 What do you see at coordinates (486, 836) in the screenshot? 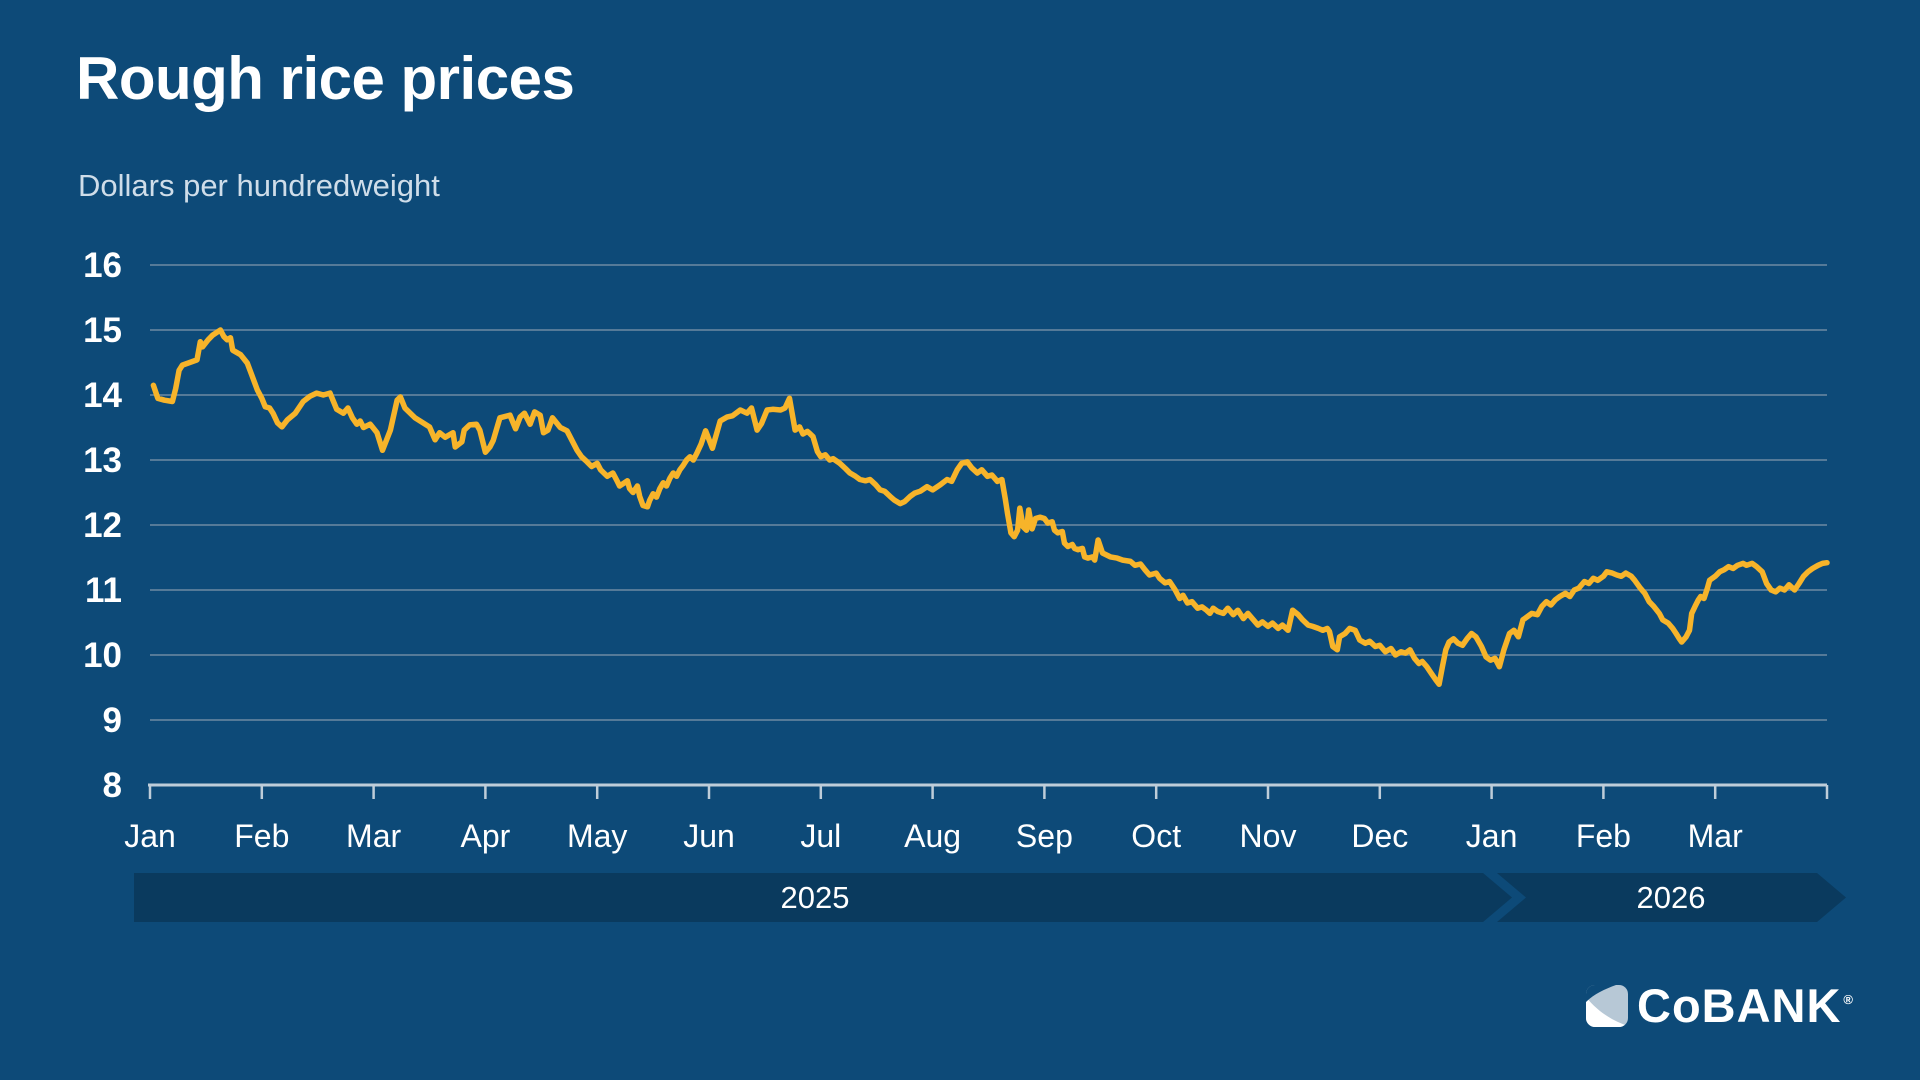
I see `x-tick-label: Apr` at bounding box center [486, 836].